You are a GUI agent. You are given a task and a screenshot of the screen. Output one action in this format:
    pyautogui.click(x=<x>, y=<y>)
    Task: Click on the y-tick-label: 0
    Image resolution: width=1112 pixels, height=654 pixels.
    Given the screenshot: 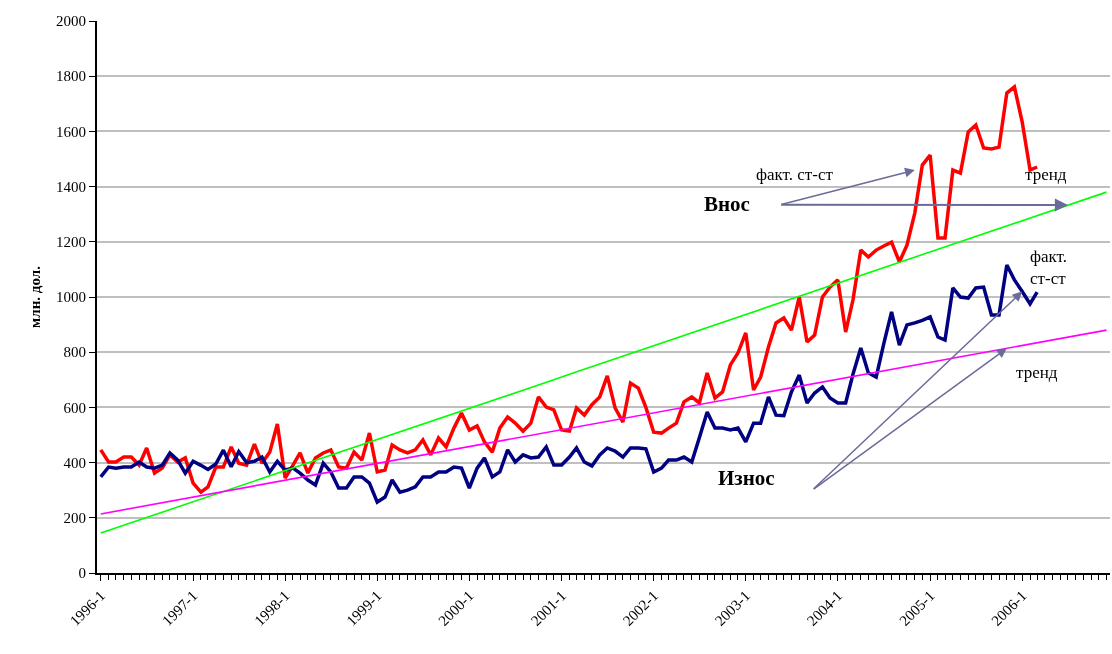 What is the action you would take?
    pyautogui.click(x=82, y=573)
    